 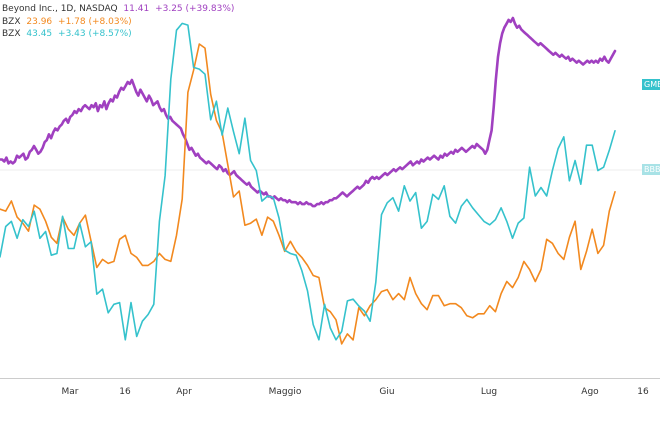 I want to click on legend-change: +3.25 (+39.83%), so click(x=195, y=9).